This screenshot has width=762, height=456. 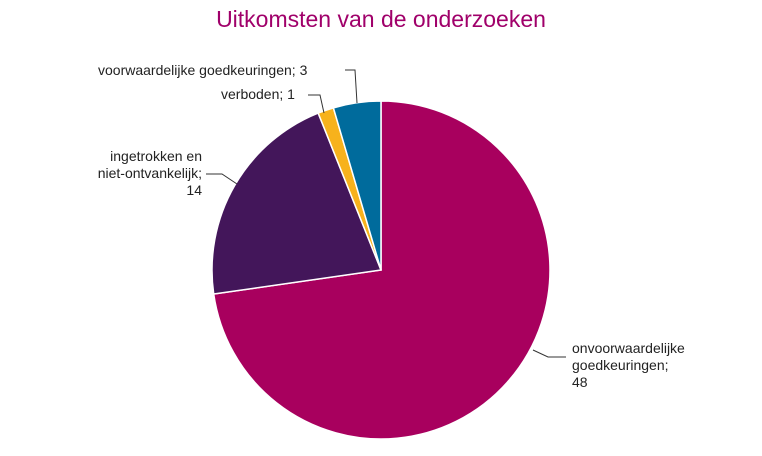 I want to click on slice-label: ingetrokken en niet-ontvankelijk; 14, so click(x=149, y=173).